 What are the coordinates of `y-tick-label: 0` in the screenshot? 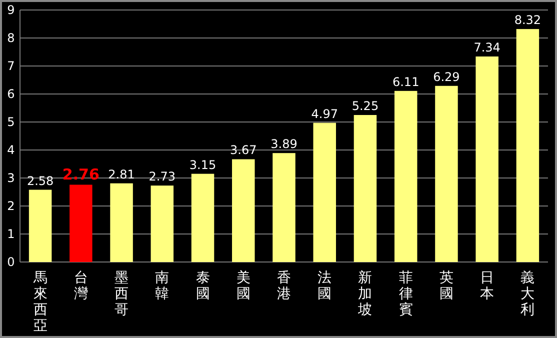 It's located at (11, 262).